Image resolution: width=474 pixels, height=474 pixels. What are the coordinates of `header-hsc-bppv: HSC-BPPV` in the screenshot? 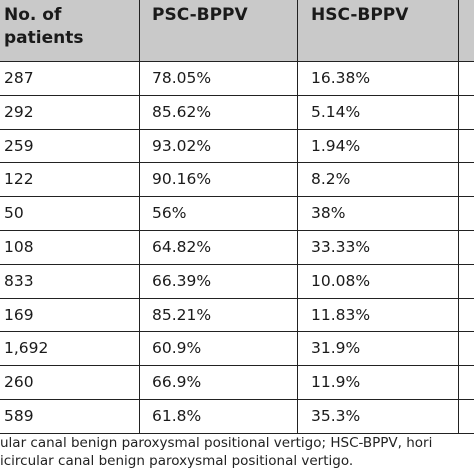 It's located at (381, 34).